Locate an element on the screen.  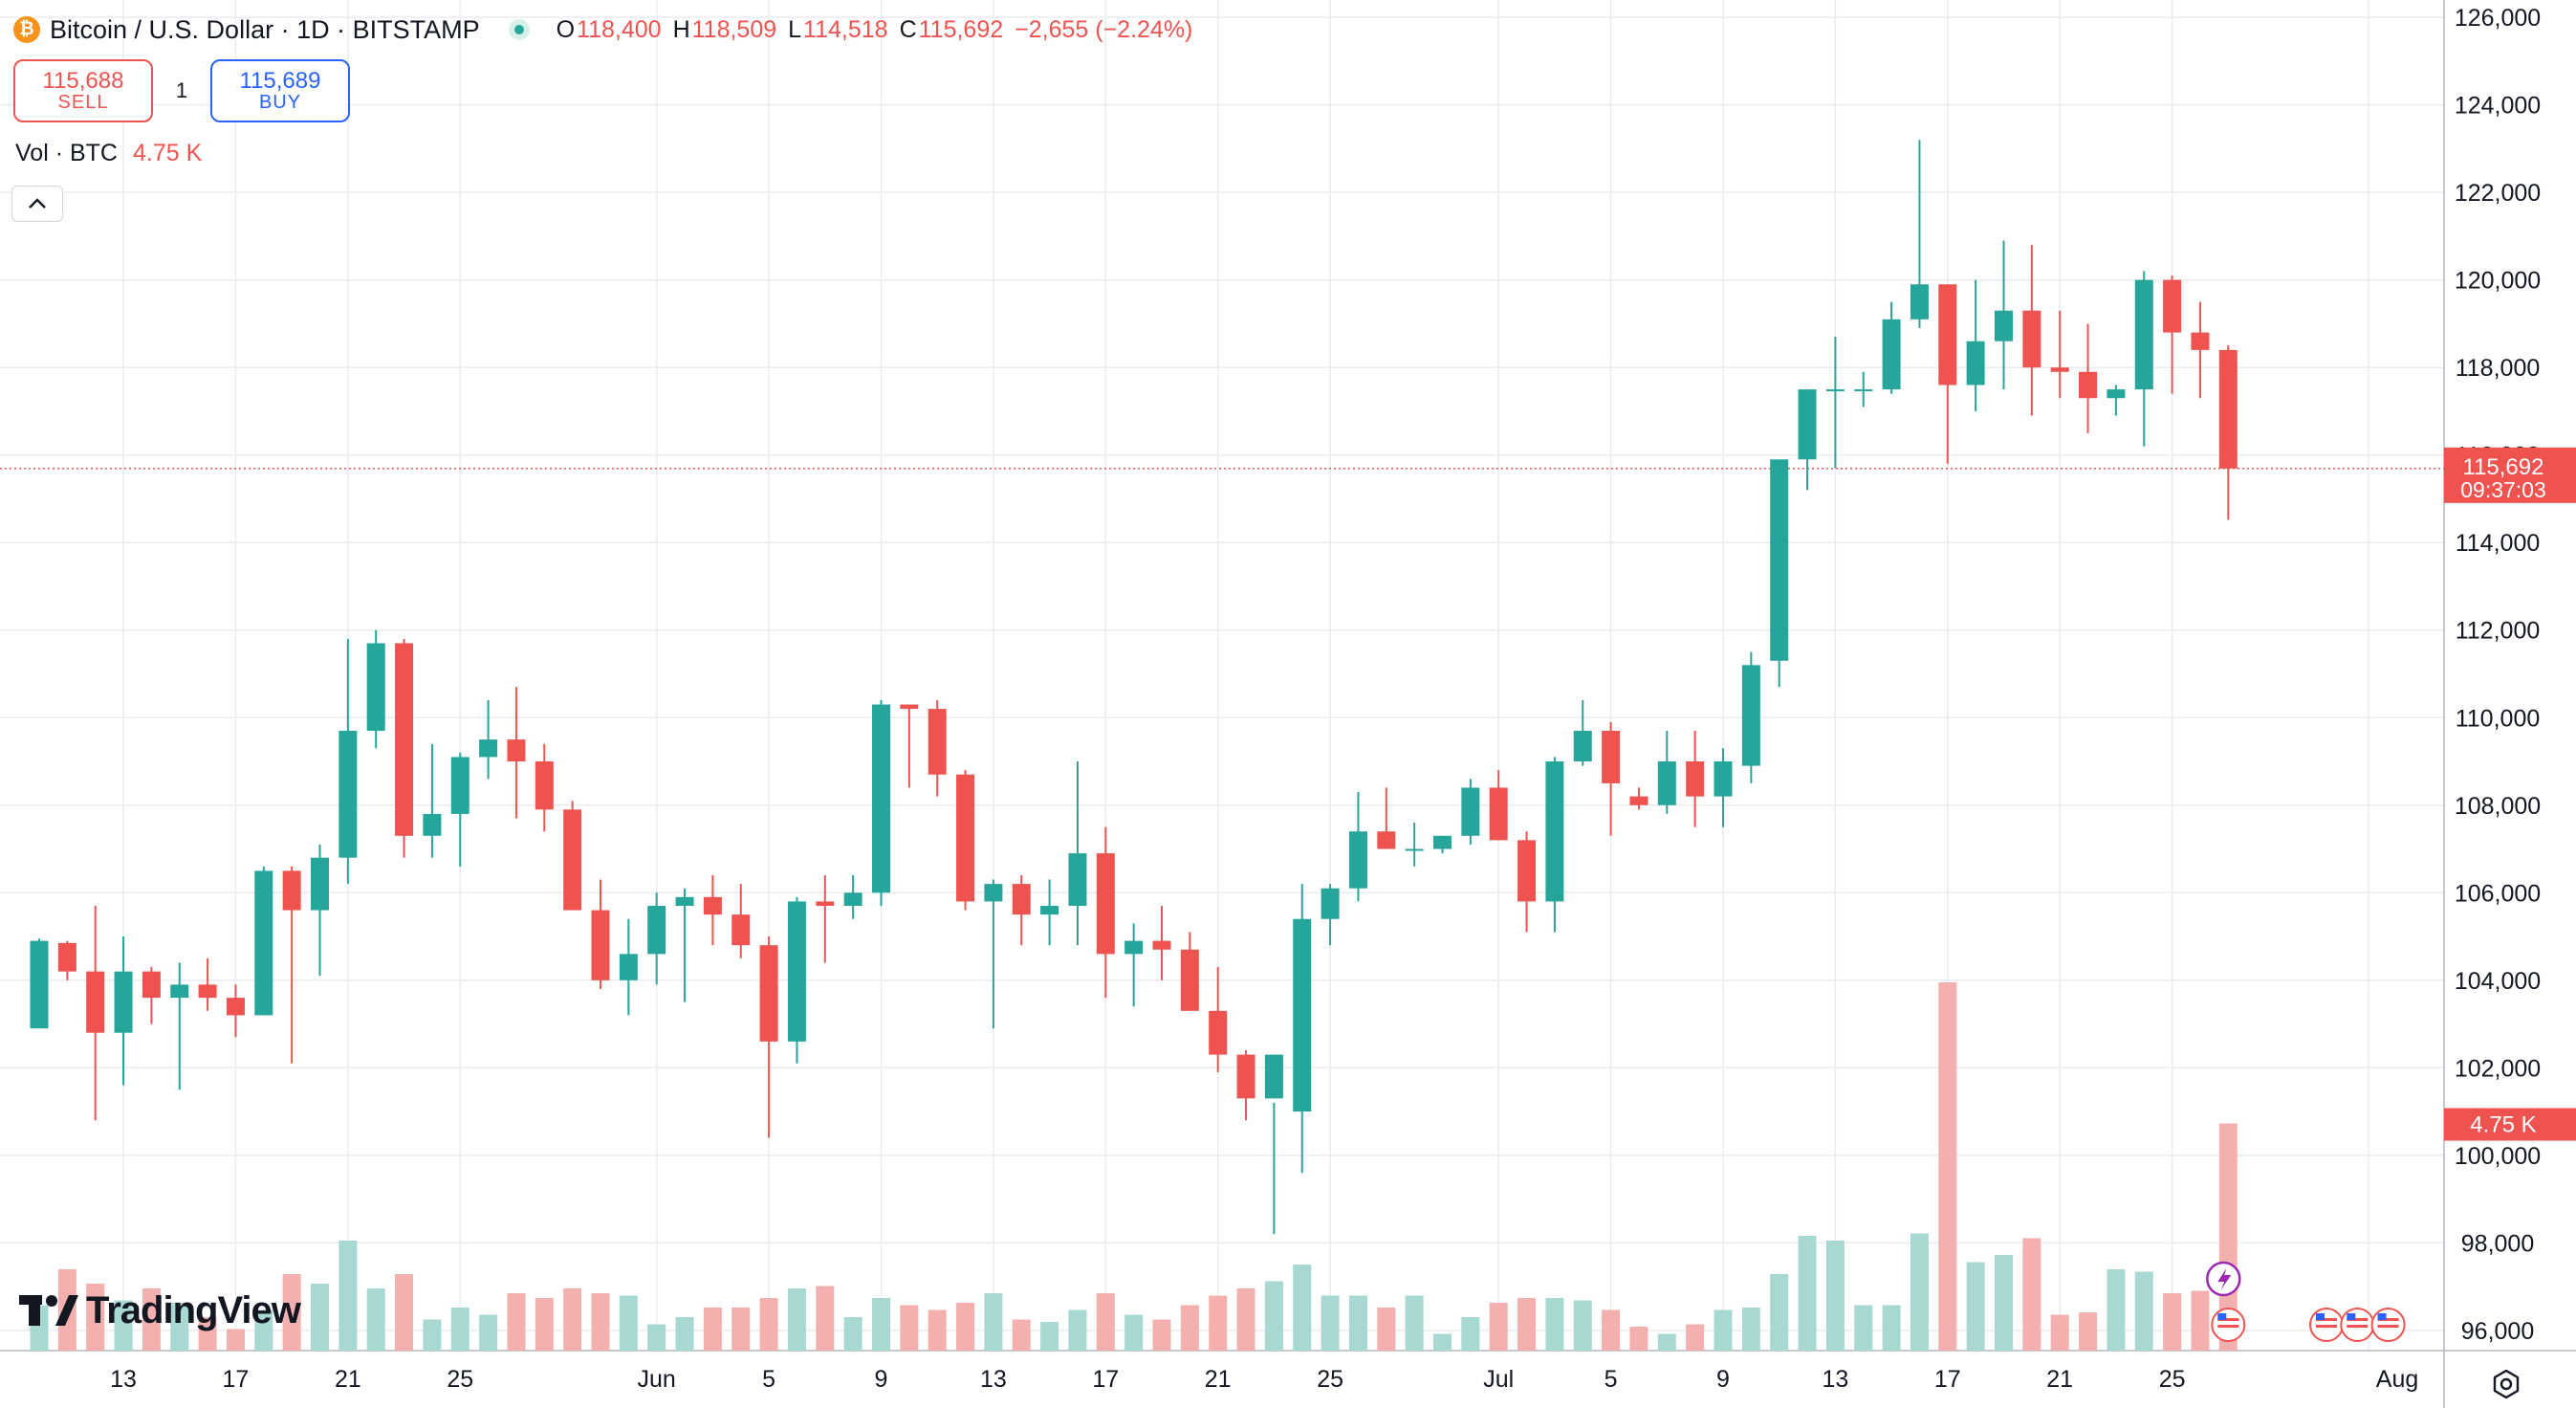
volume-label: Vol · BTC is located at coordinates (66, 153).